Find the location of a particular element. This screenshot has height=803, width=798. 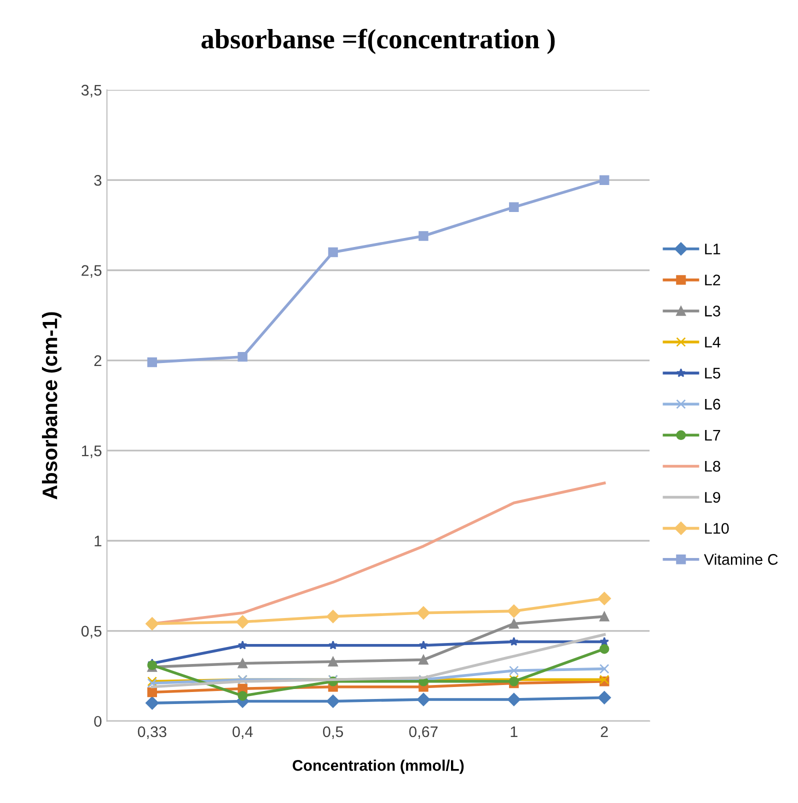

x-tick-label: 0,4 is located at coordinates (242, 732).